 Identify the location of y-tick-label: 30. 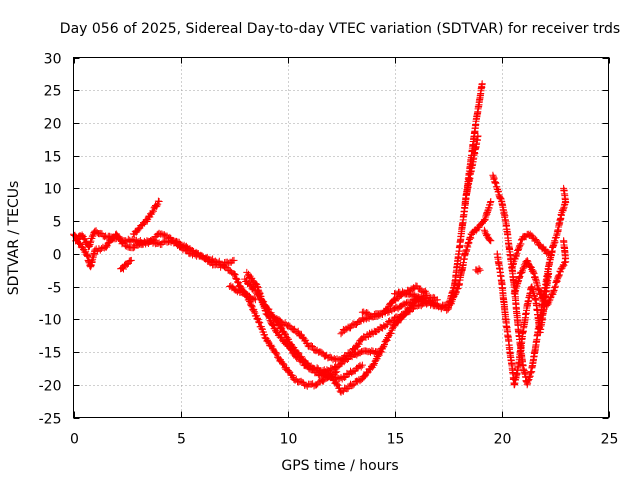
(53, 60).